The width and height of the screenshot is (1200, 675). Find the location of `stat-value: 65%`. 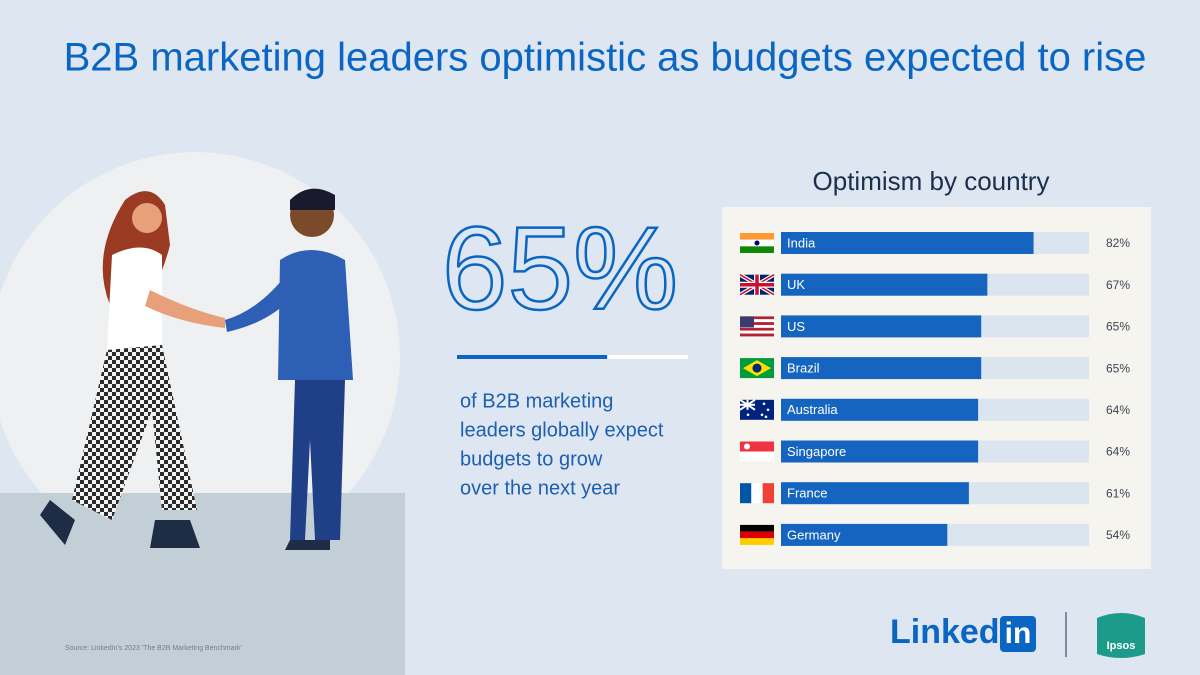

stat-value: 65% is located at coordinates (560, 269).